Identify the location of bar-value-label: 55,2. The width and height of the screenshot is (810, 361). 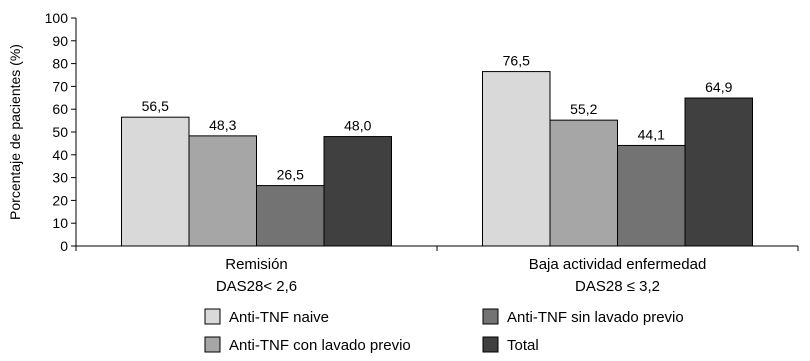
(583, 109).